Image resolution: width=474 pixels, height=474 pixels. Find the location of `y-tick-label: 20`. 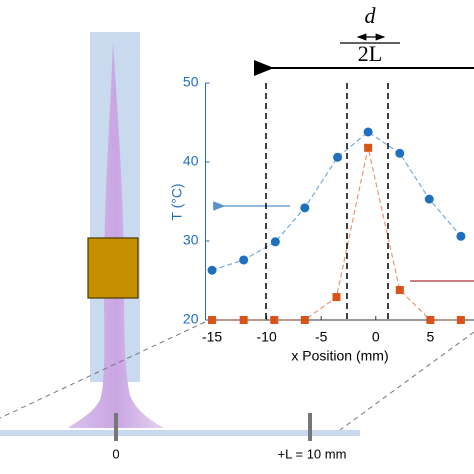

y-tick-label: 20 is located at coordinates (191, 319).